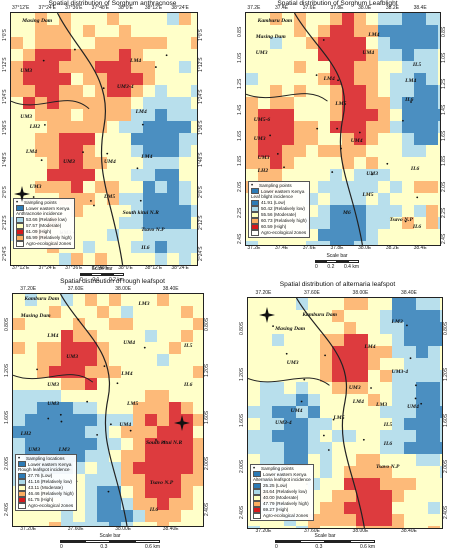 This screenshot has height=550, width=450. What do you see at coordinates (5, 128) in the screenshot?
I see `left-tick-label: 1°36'S` at bounding box center [5, 128].